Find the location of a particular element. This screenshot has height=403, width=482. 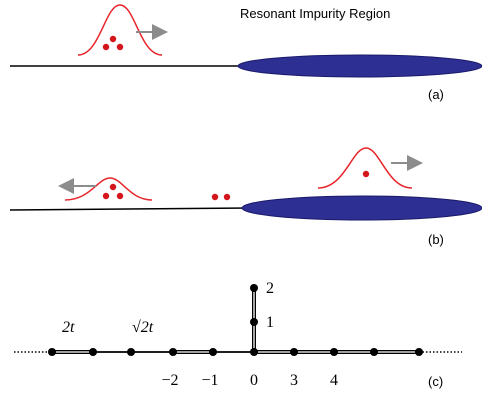

bond-label: 2t is located at coordinates (68, 327).